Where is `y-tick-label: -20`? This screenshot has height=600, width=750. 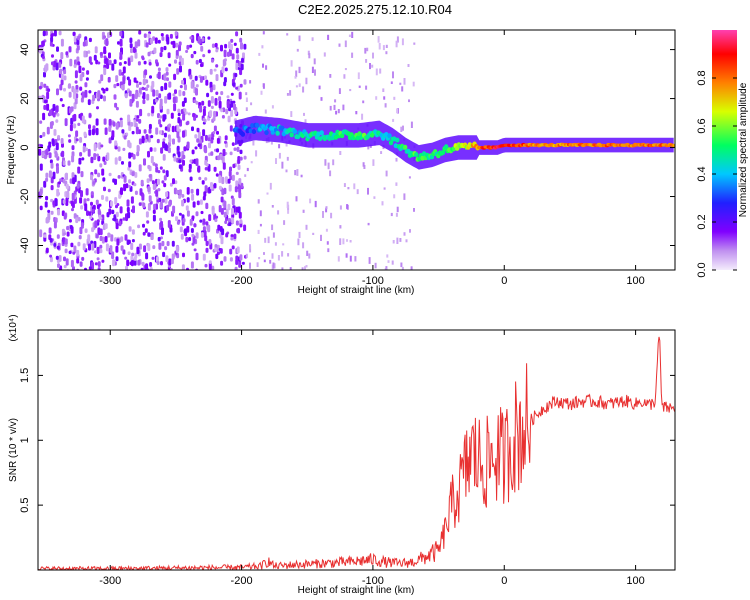
y-tick-label: -20 is located at coordinates (25, 197).